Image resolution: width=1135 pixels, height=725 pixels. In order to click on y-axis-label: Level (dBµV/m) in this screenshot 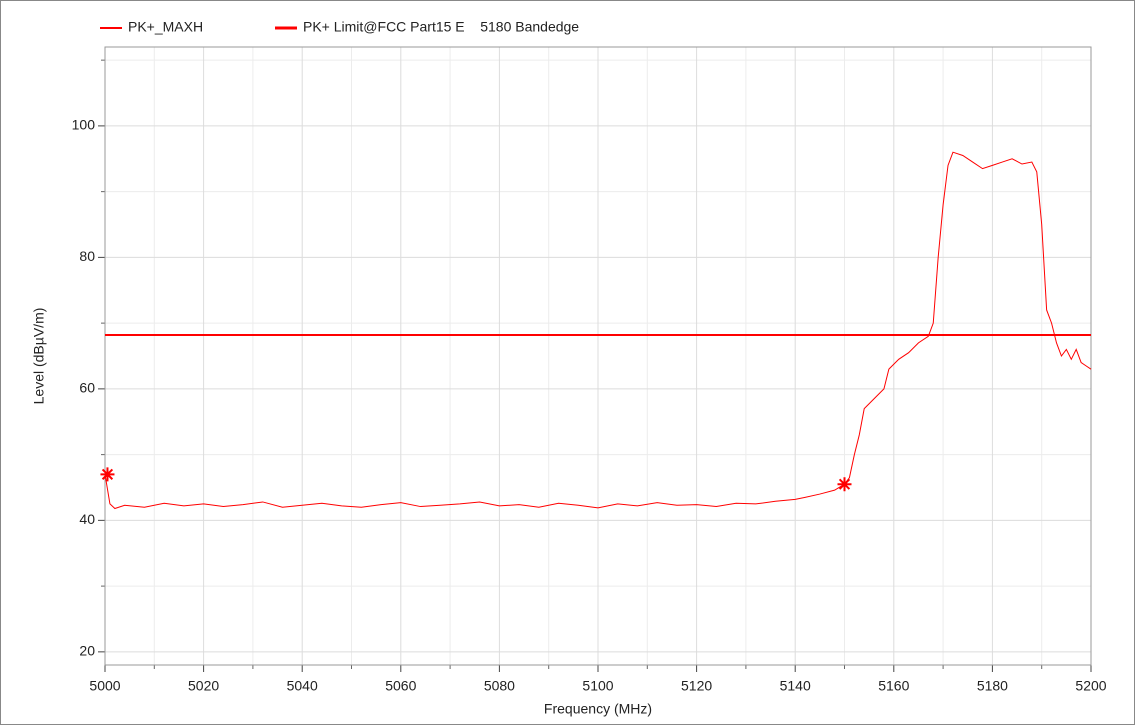, I will do `click(39, 356)`.